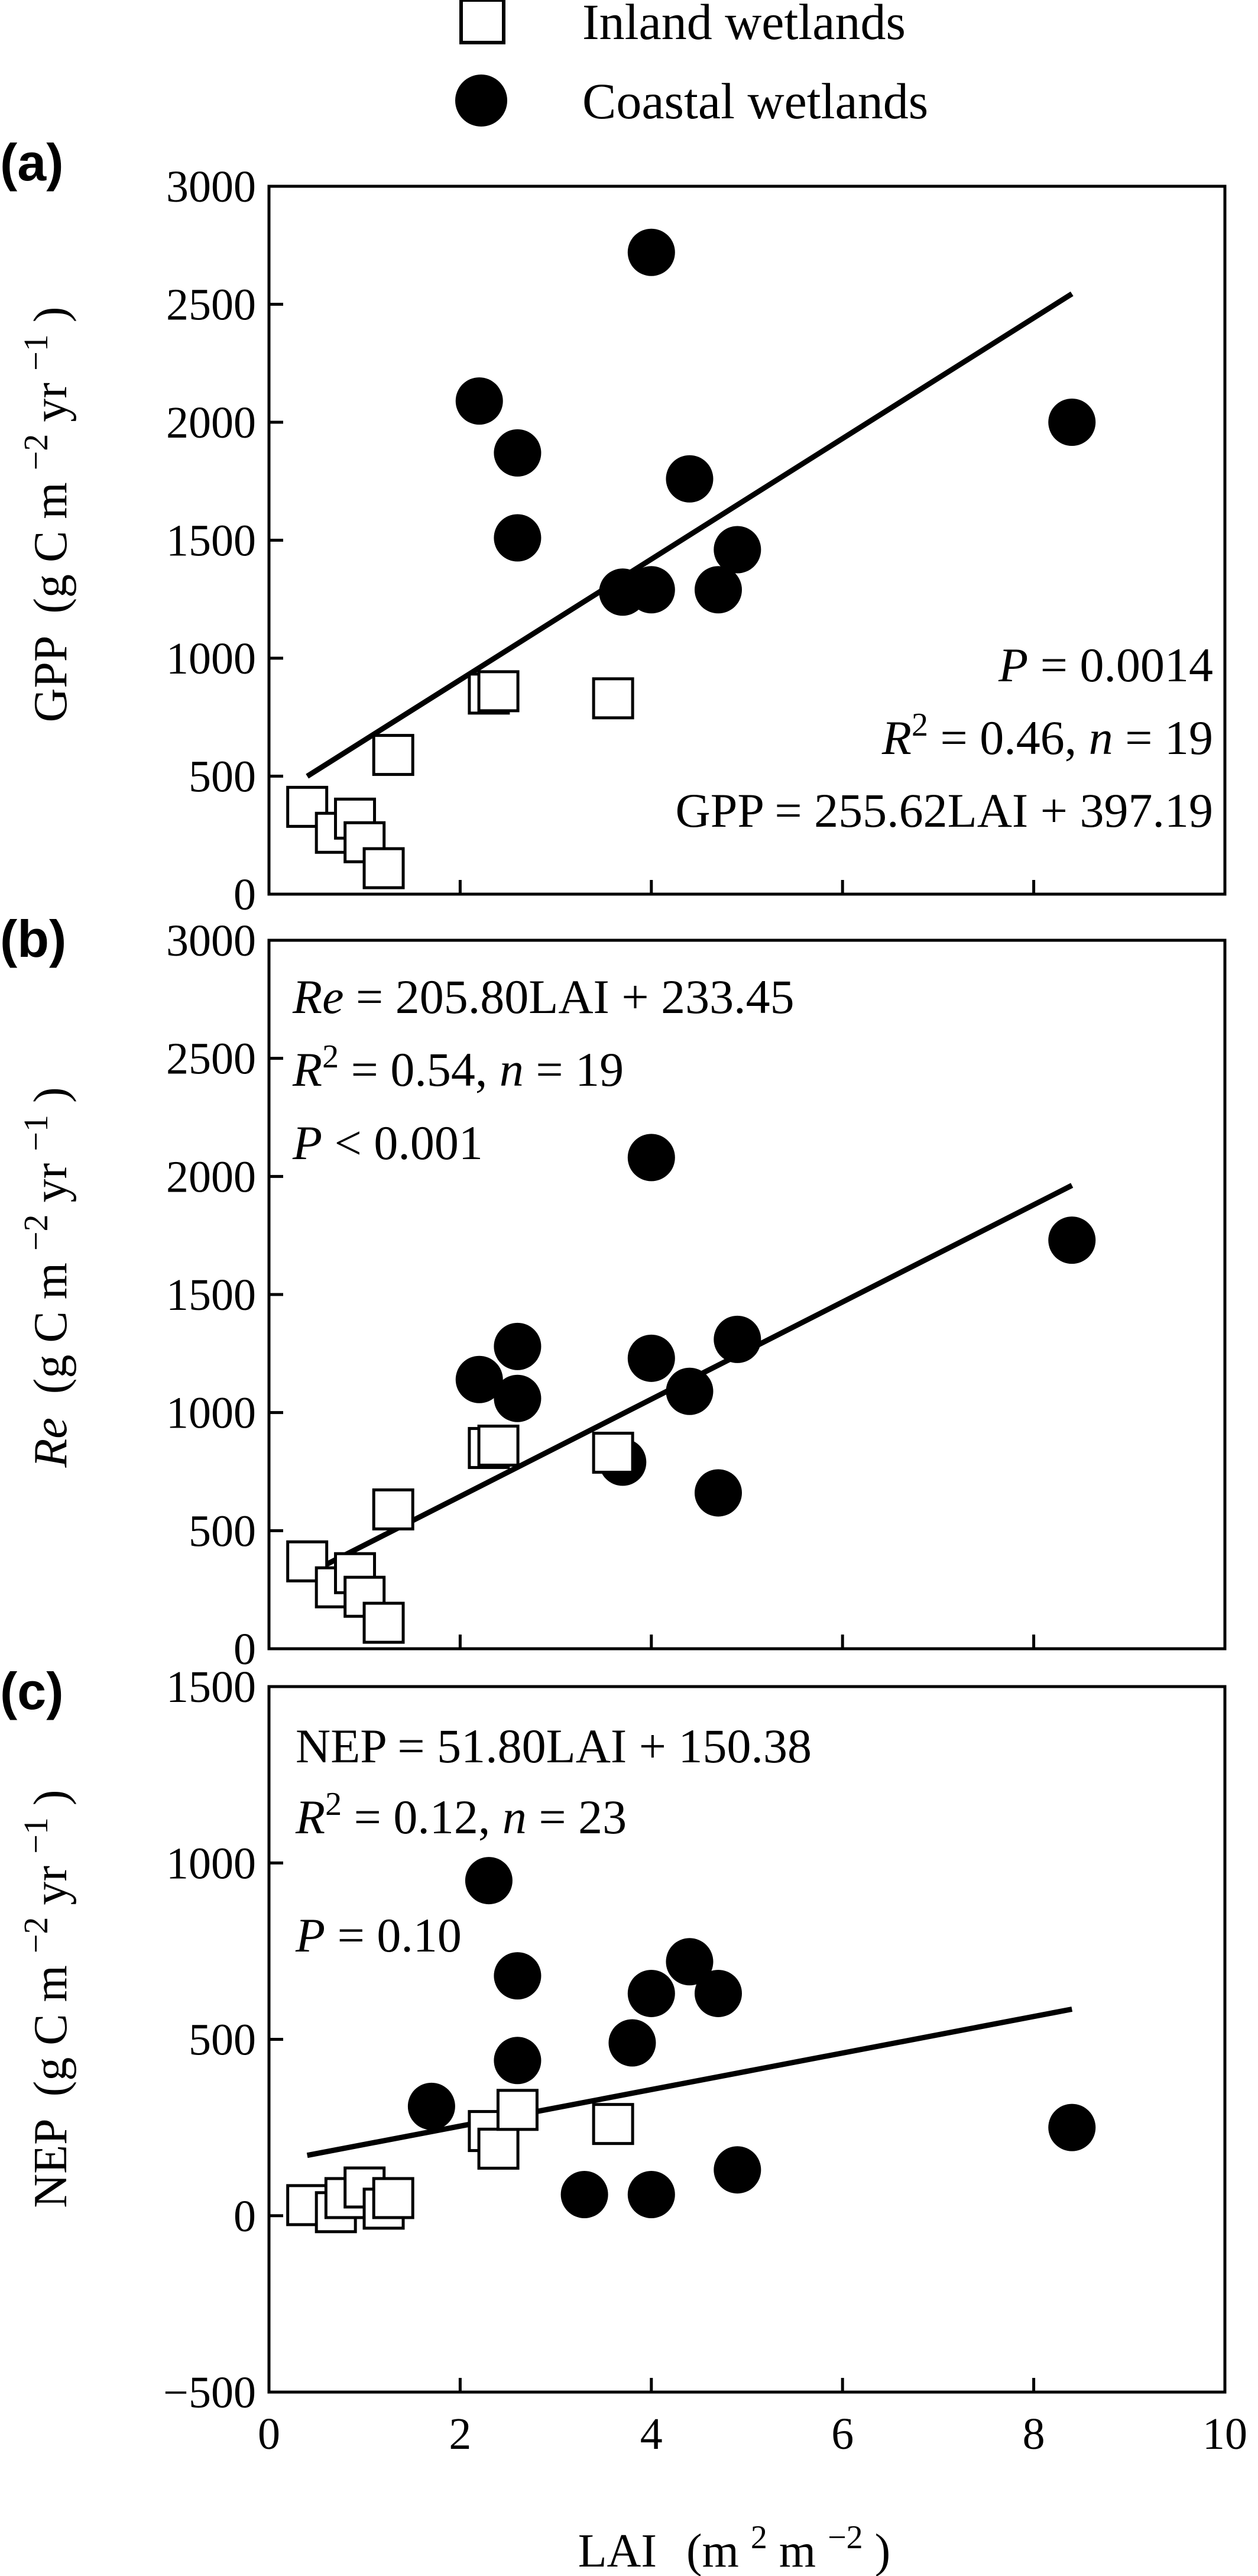 The width and height of the screenshot is (1258, 2576). What do you see at coordinates (211, 1864) in the screenshot?
I see `y-tick-label-c: 1000` at bounding box center [211, 1864].